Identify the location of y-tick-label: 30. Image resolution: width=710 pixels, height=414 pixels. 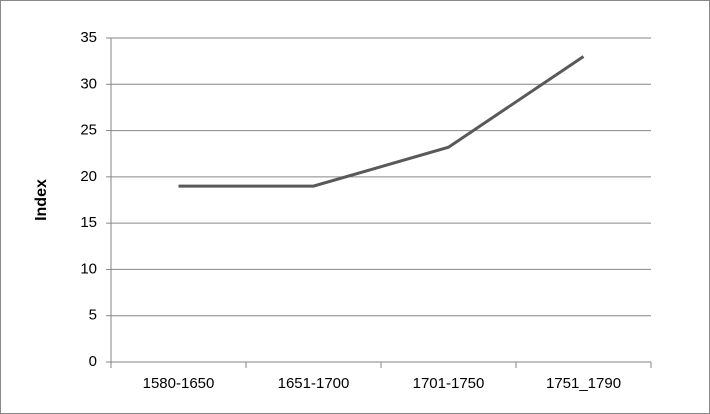
(88, 83).